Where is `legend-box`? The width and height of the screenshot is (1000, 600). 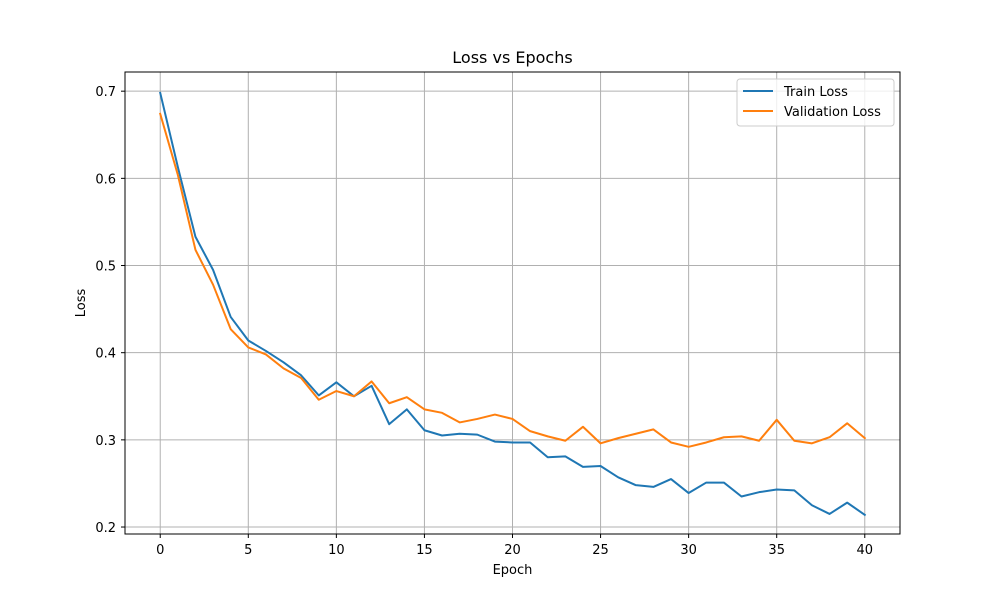 legend-box is located at coordinates (815, 102).